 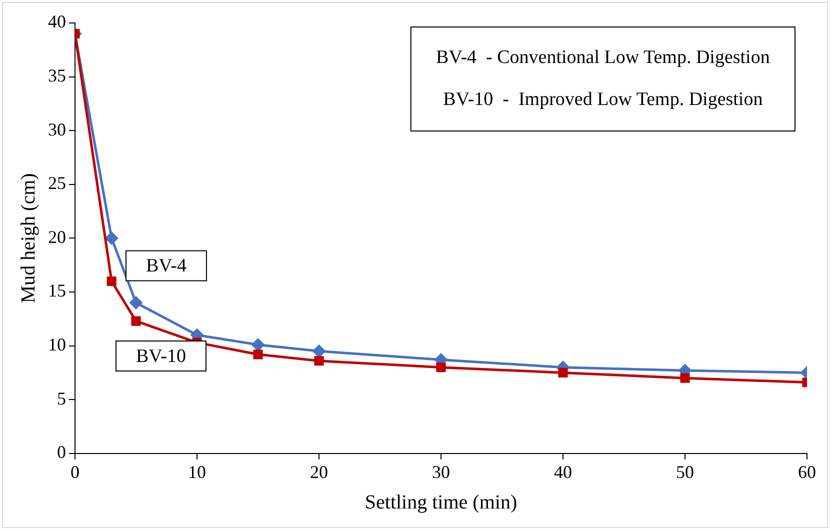 What do you see at coordinates (319, 472) in the screenshot?
I see `x-tick-label: 20` at bounding box center [319, 472].